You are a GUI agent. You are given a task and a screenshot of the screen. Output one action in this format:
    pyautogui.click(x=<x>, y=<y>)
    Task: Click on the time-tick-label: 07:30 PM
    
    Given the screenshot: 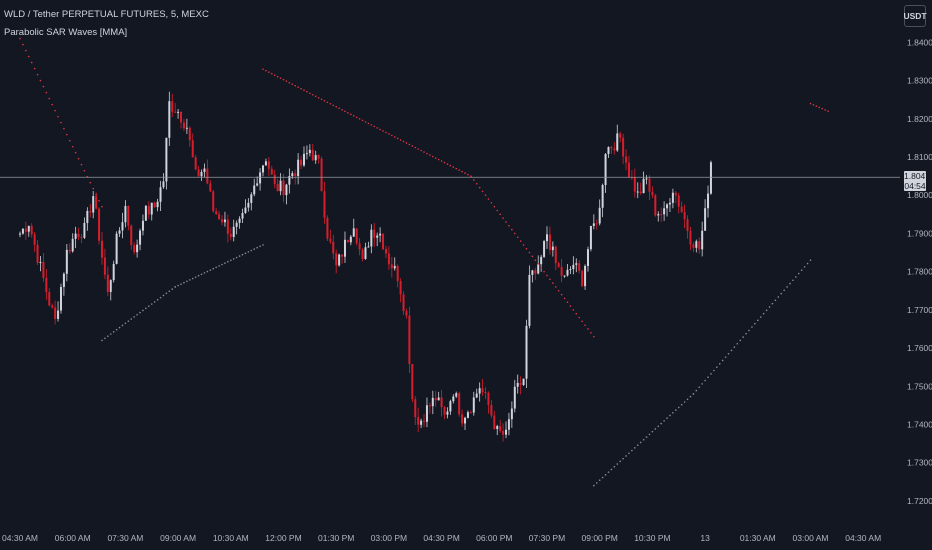 What is the action you would take?
    pyautogui.click(x=547, y=538)
    